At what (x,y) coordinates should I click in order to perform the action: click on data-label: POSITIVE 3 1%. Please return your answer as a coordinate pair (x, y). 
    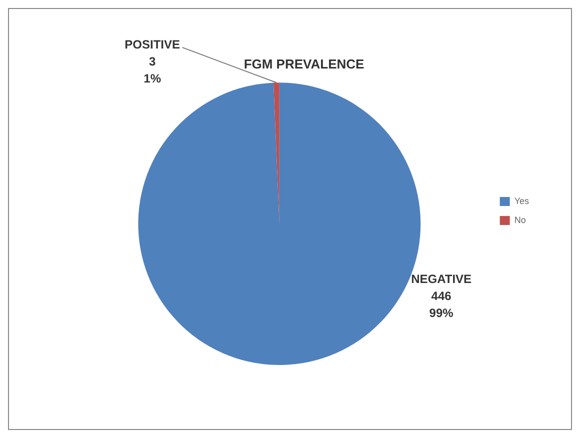
    Looking at the image, I should click on (152, 62).